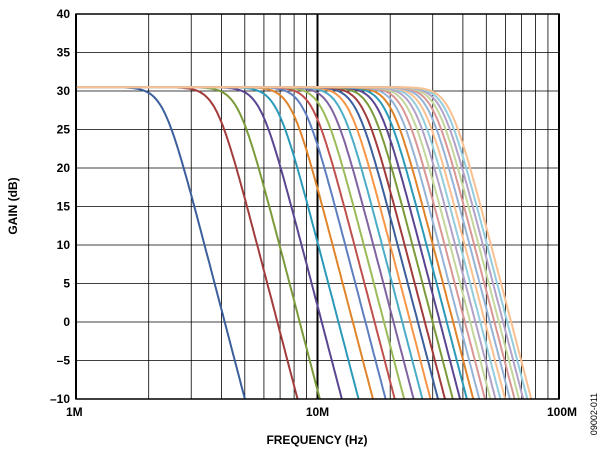 This screenshot has height=450, width=604. Describe the element at coordinates (317, 412) in the screenshot. I see `x-tick-label: 10M` at that location.